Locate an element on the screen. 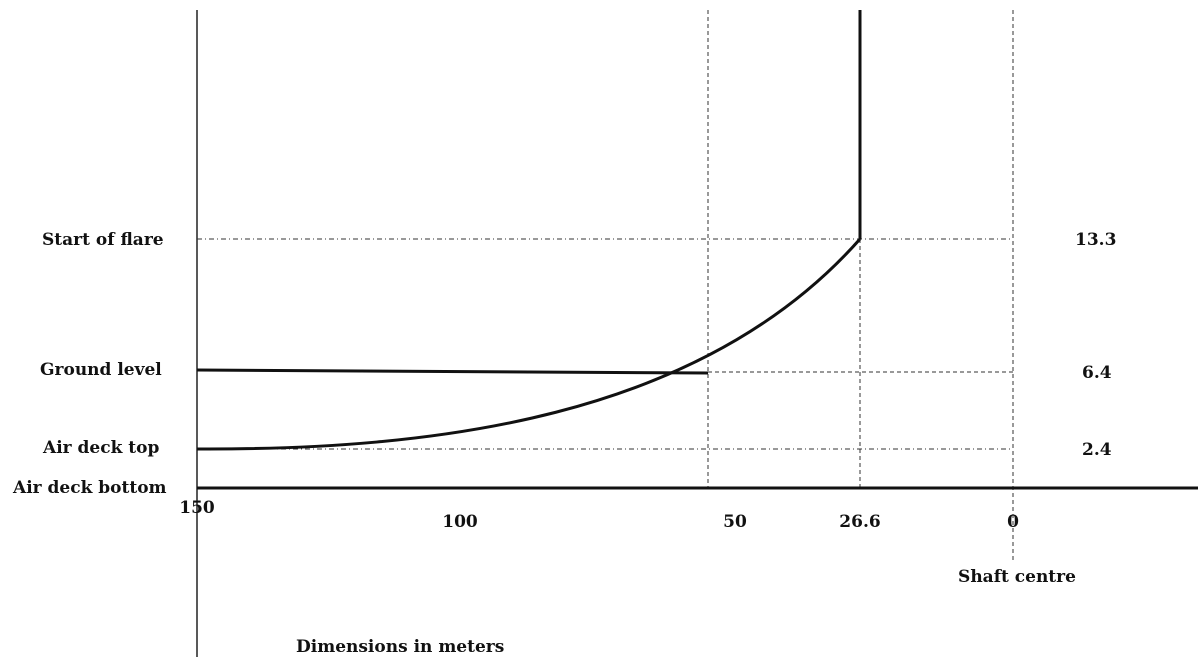  air-deck-top-label: Air deck top is located at coordinates (100, 448).